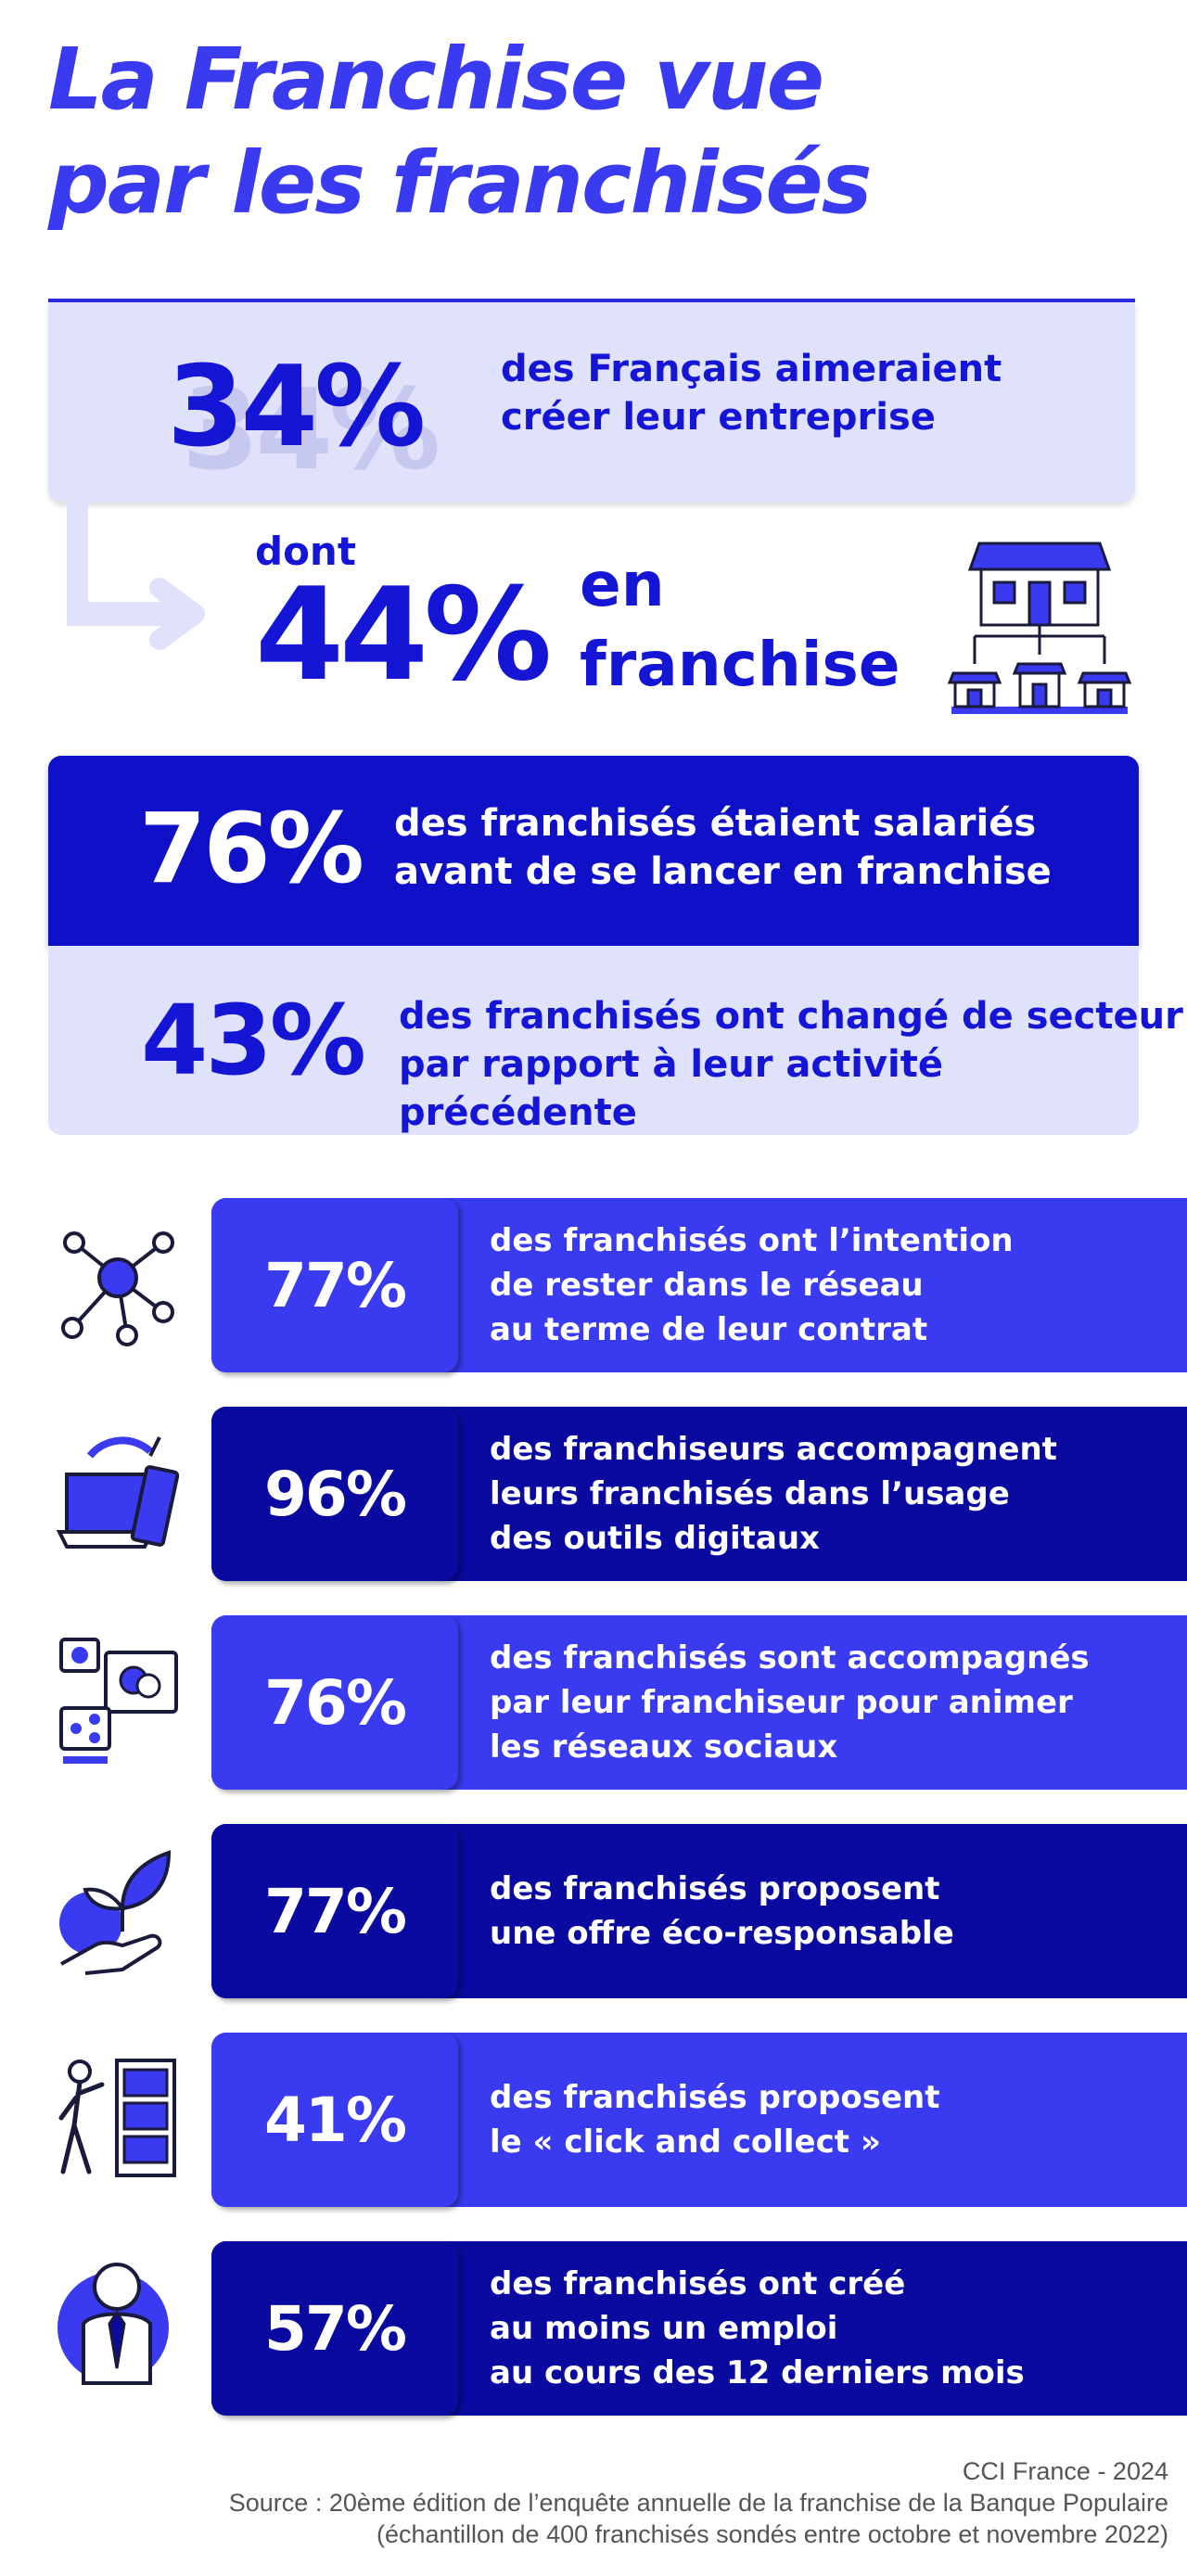  I want to click on page-title: La Franchise vue par les franchisés, so click(558, 132).